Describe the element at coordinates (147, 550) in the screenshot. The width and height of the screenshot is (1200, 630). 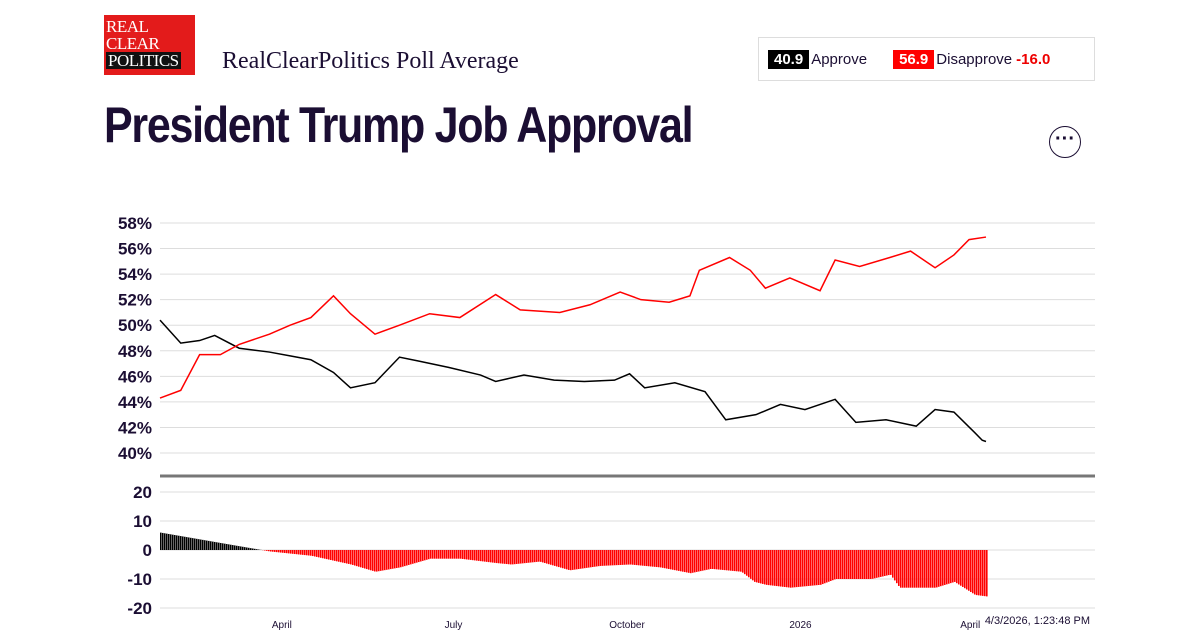
I see `spread-y-tick-label: 0` at that location.